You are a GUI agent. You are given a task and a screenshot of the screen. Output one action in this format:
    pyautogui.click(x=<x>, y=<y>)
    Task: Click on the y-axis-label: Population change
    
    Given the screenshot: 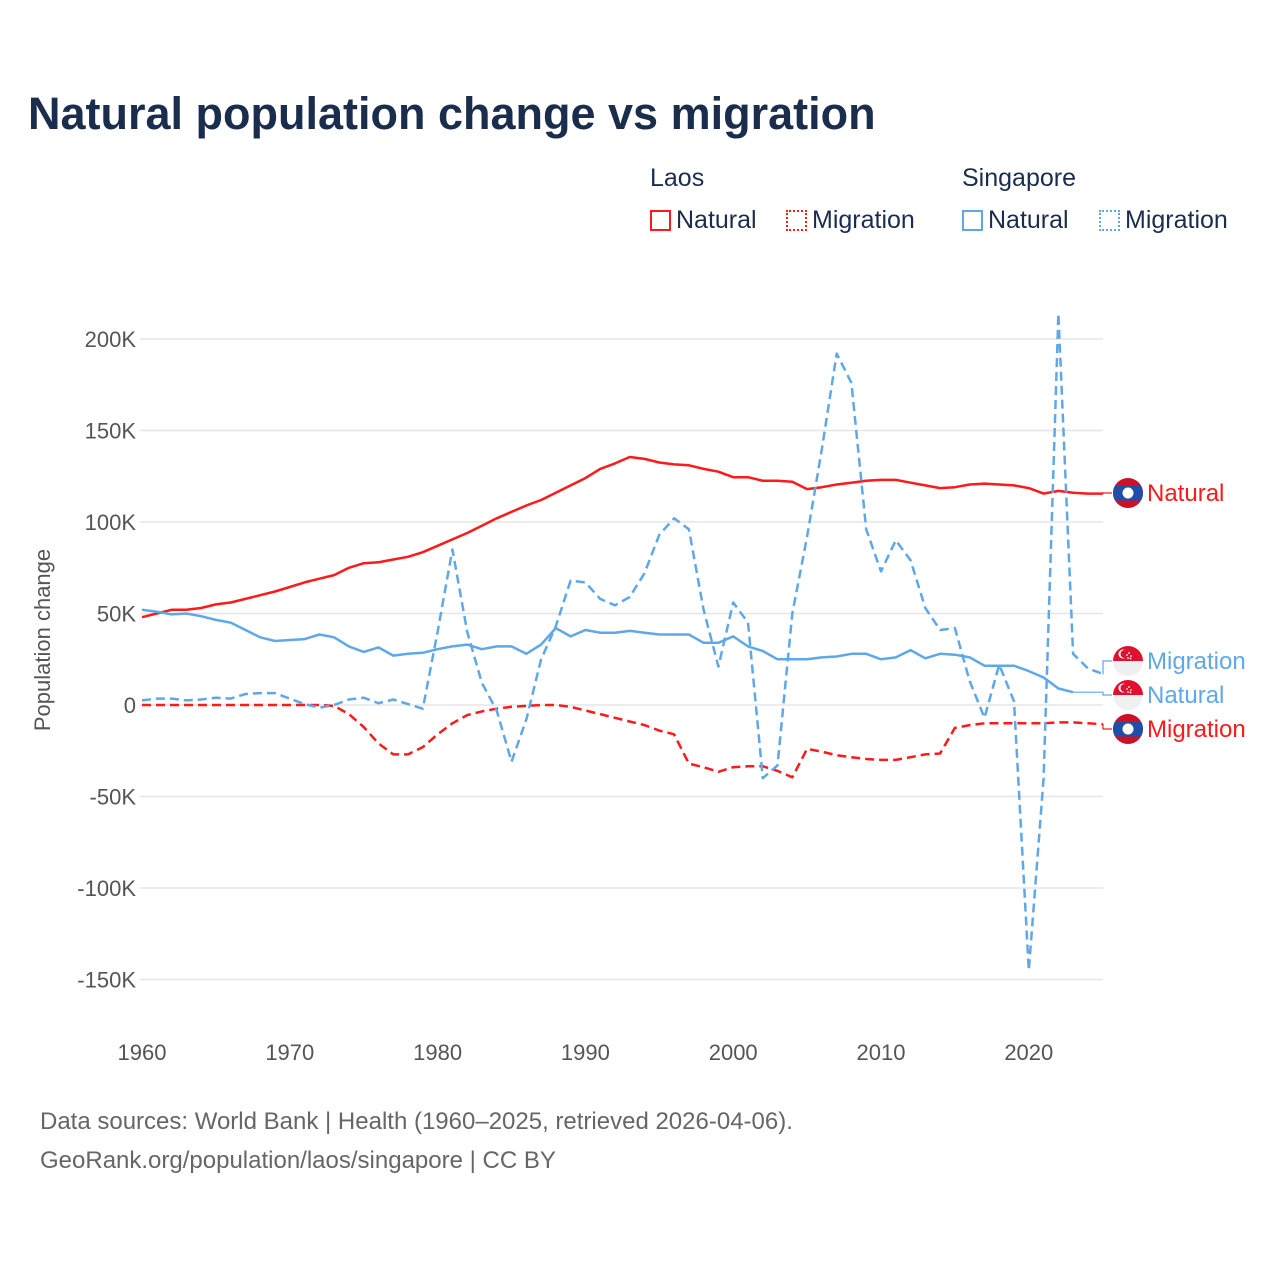 What is the action you would take?
    pyautogui.click(x=42, y=640)
    